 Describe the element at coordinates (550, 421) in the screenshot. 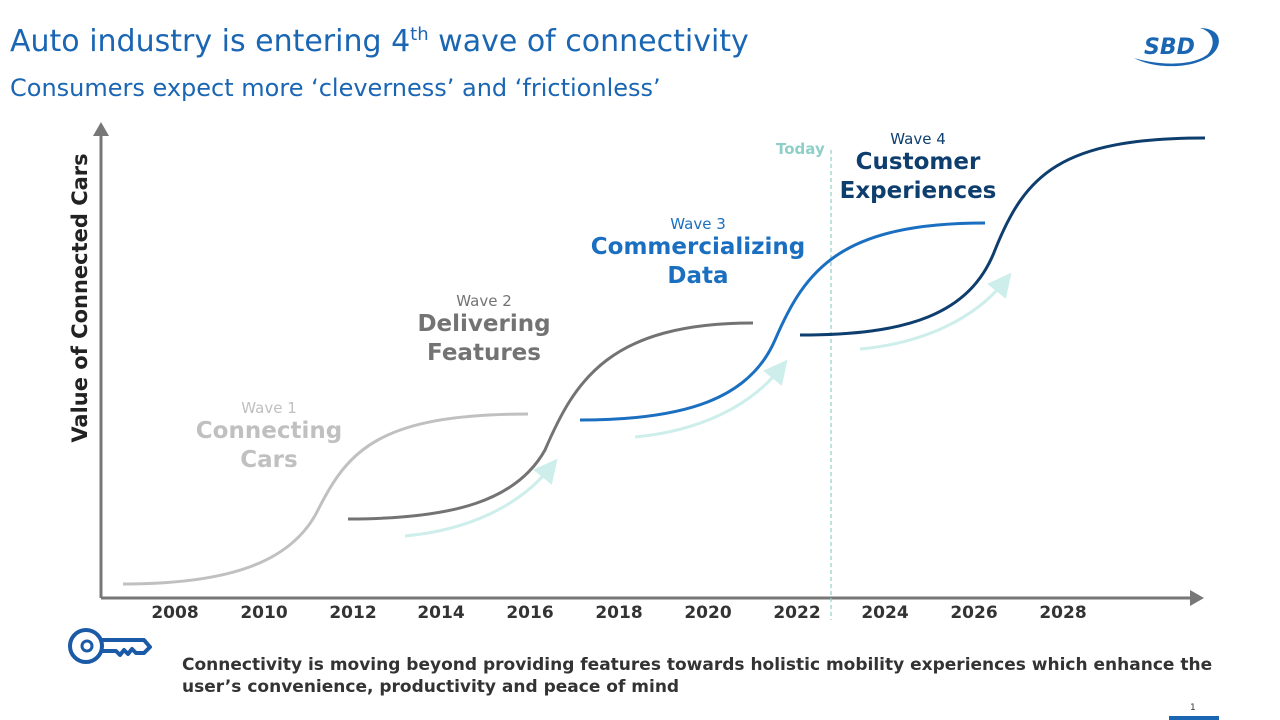

I see `wave-2-curve` at that location.